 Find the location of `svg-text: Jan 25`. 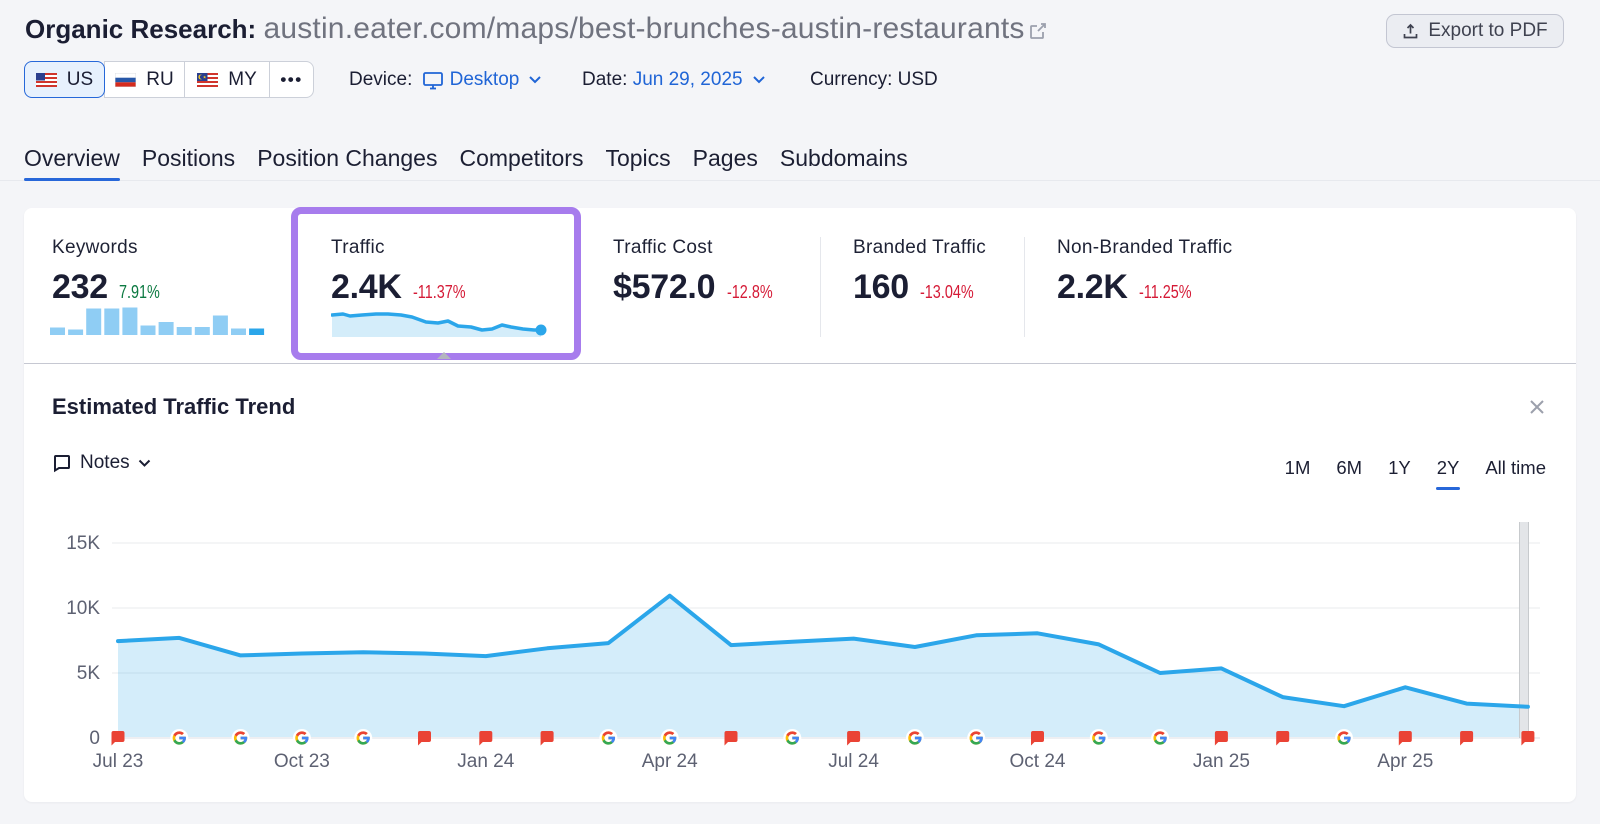

svg-text: Jan 25 is located at coordinates (1221, 761).